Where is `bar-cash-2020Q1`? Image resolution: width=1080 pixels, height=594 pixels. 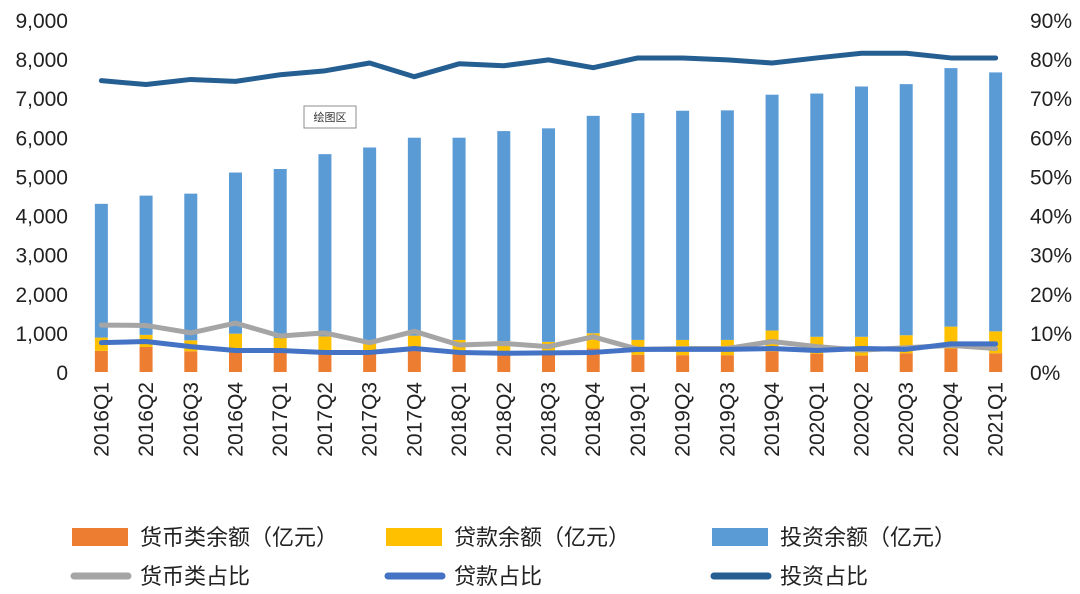 bar-cash-2020Q1 is located at coordinates (817, 362).